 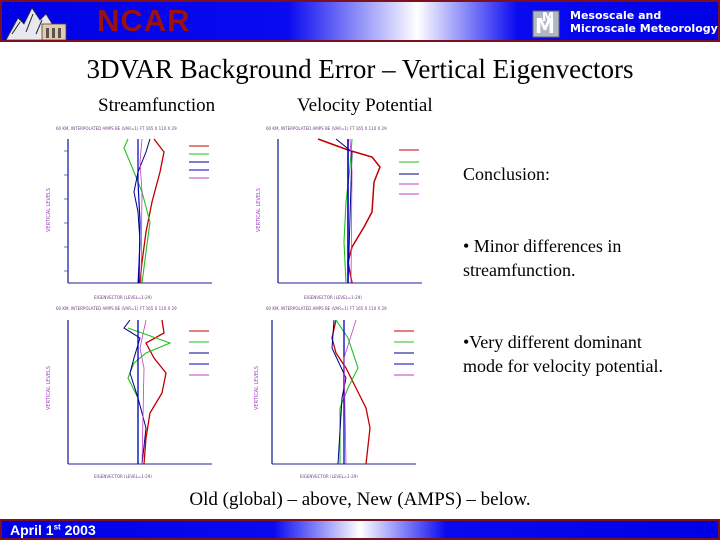 What do you see at coordinates (157, 105) in the screenshot?
I see `streamfunction-heading: Streamfunction` at bounding box center [157, 105].